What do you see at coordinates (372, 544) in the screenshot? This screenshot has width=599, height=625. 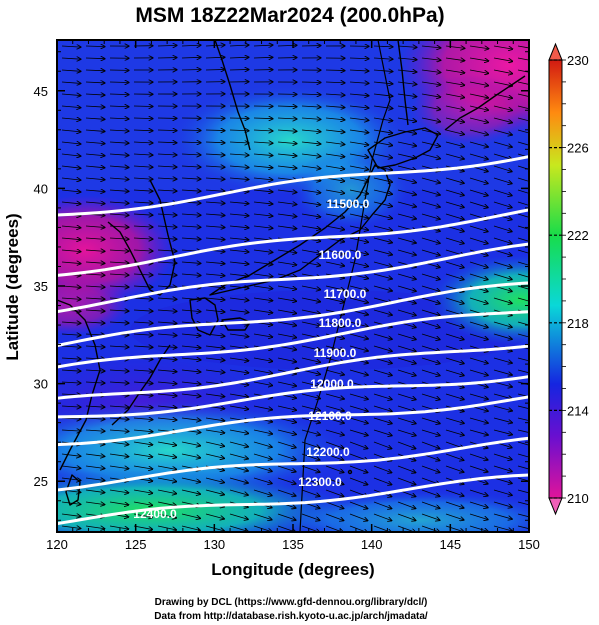 I see `x-tick-label: 140` at bounding box center [372, 544].